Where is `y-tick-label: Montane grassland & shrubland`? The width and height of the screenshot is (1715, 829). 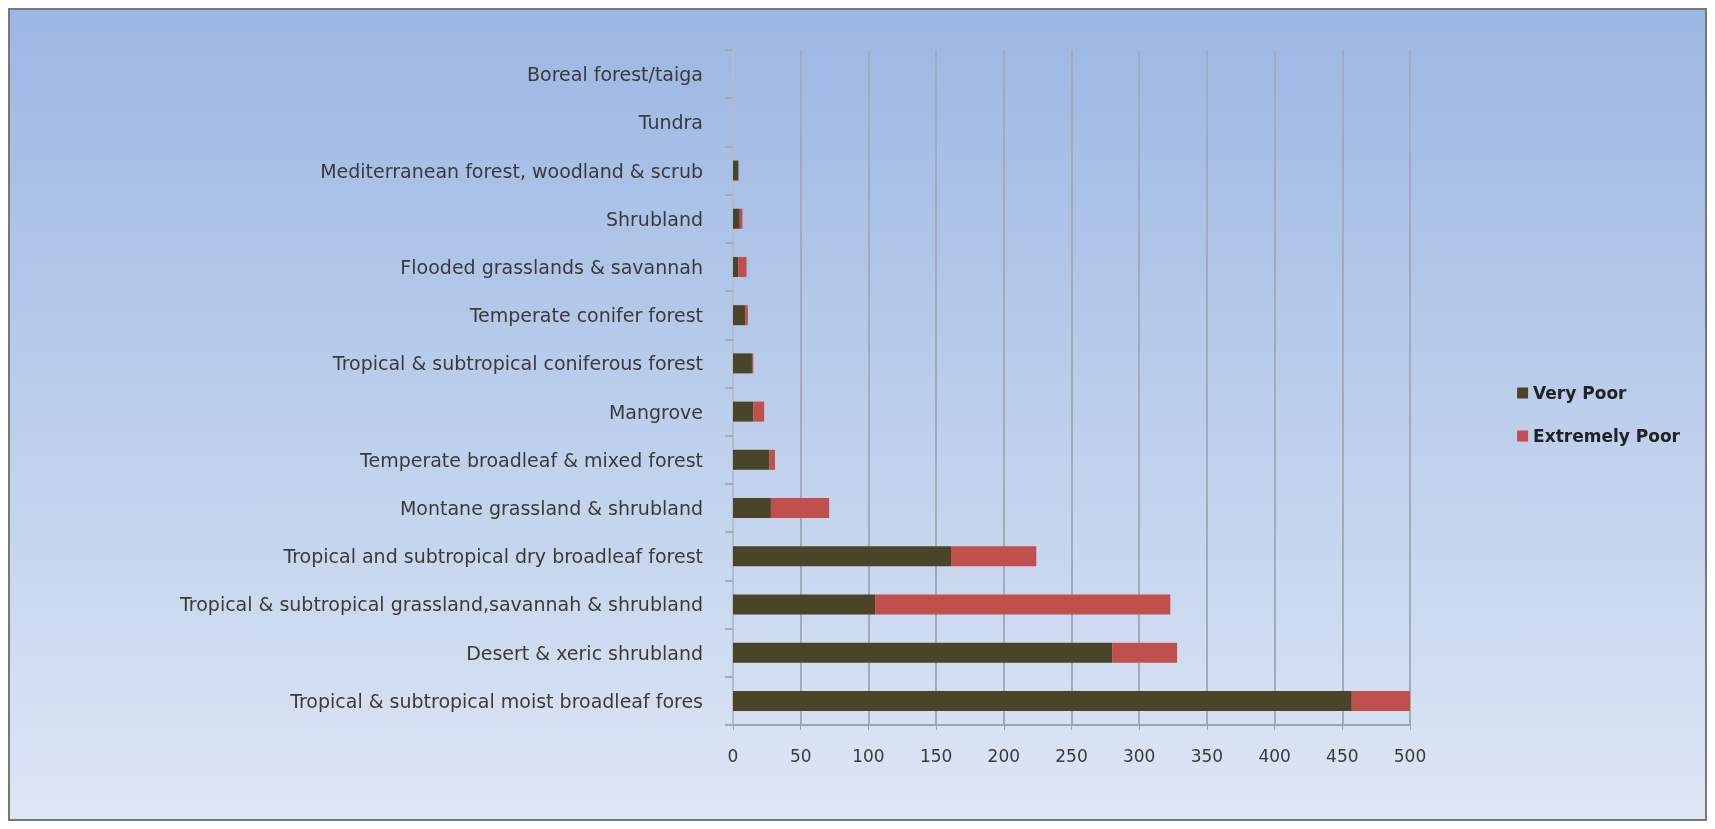 y-tick-label: Montane grassland & shrubland is located at coordinates (551, 508).